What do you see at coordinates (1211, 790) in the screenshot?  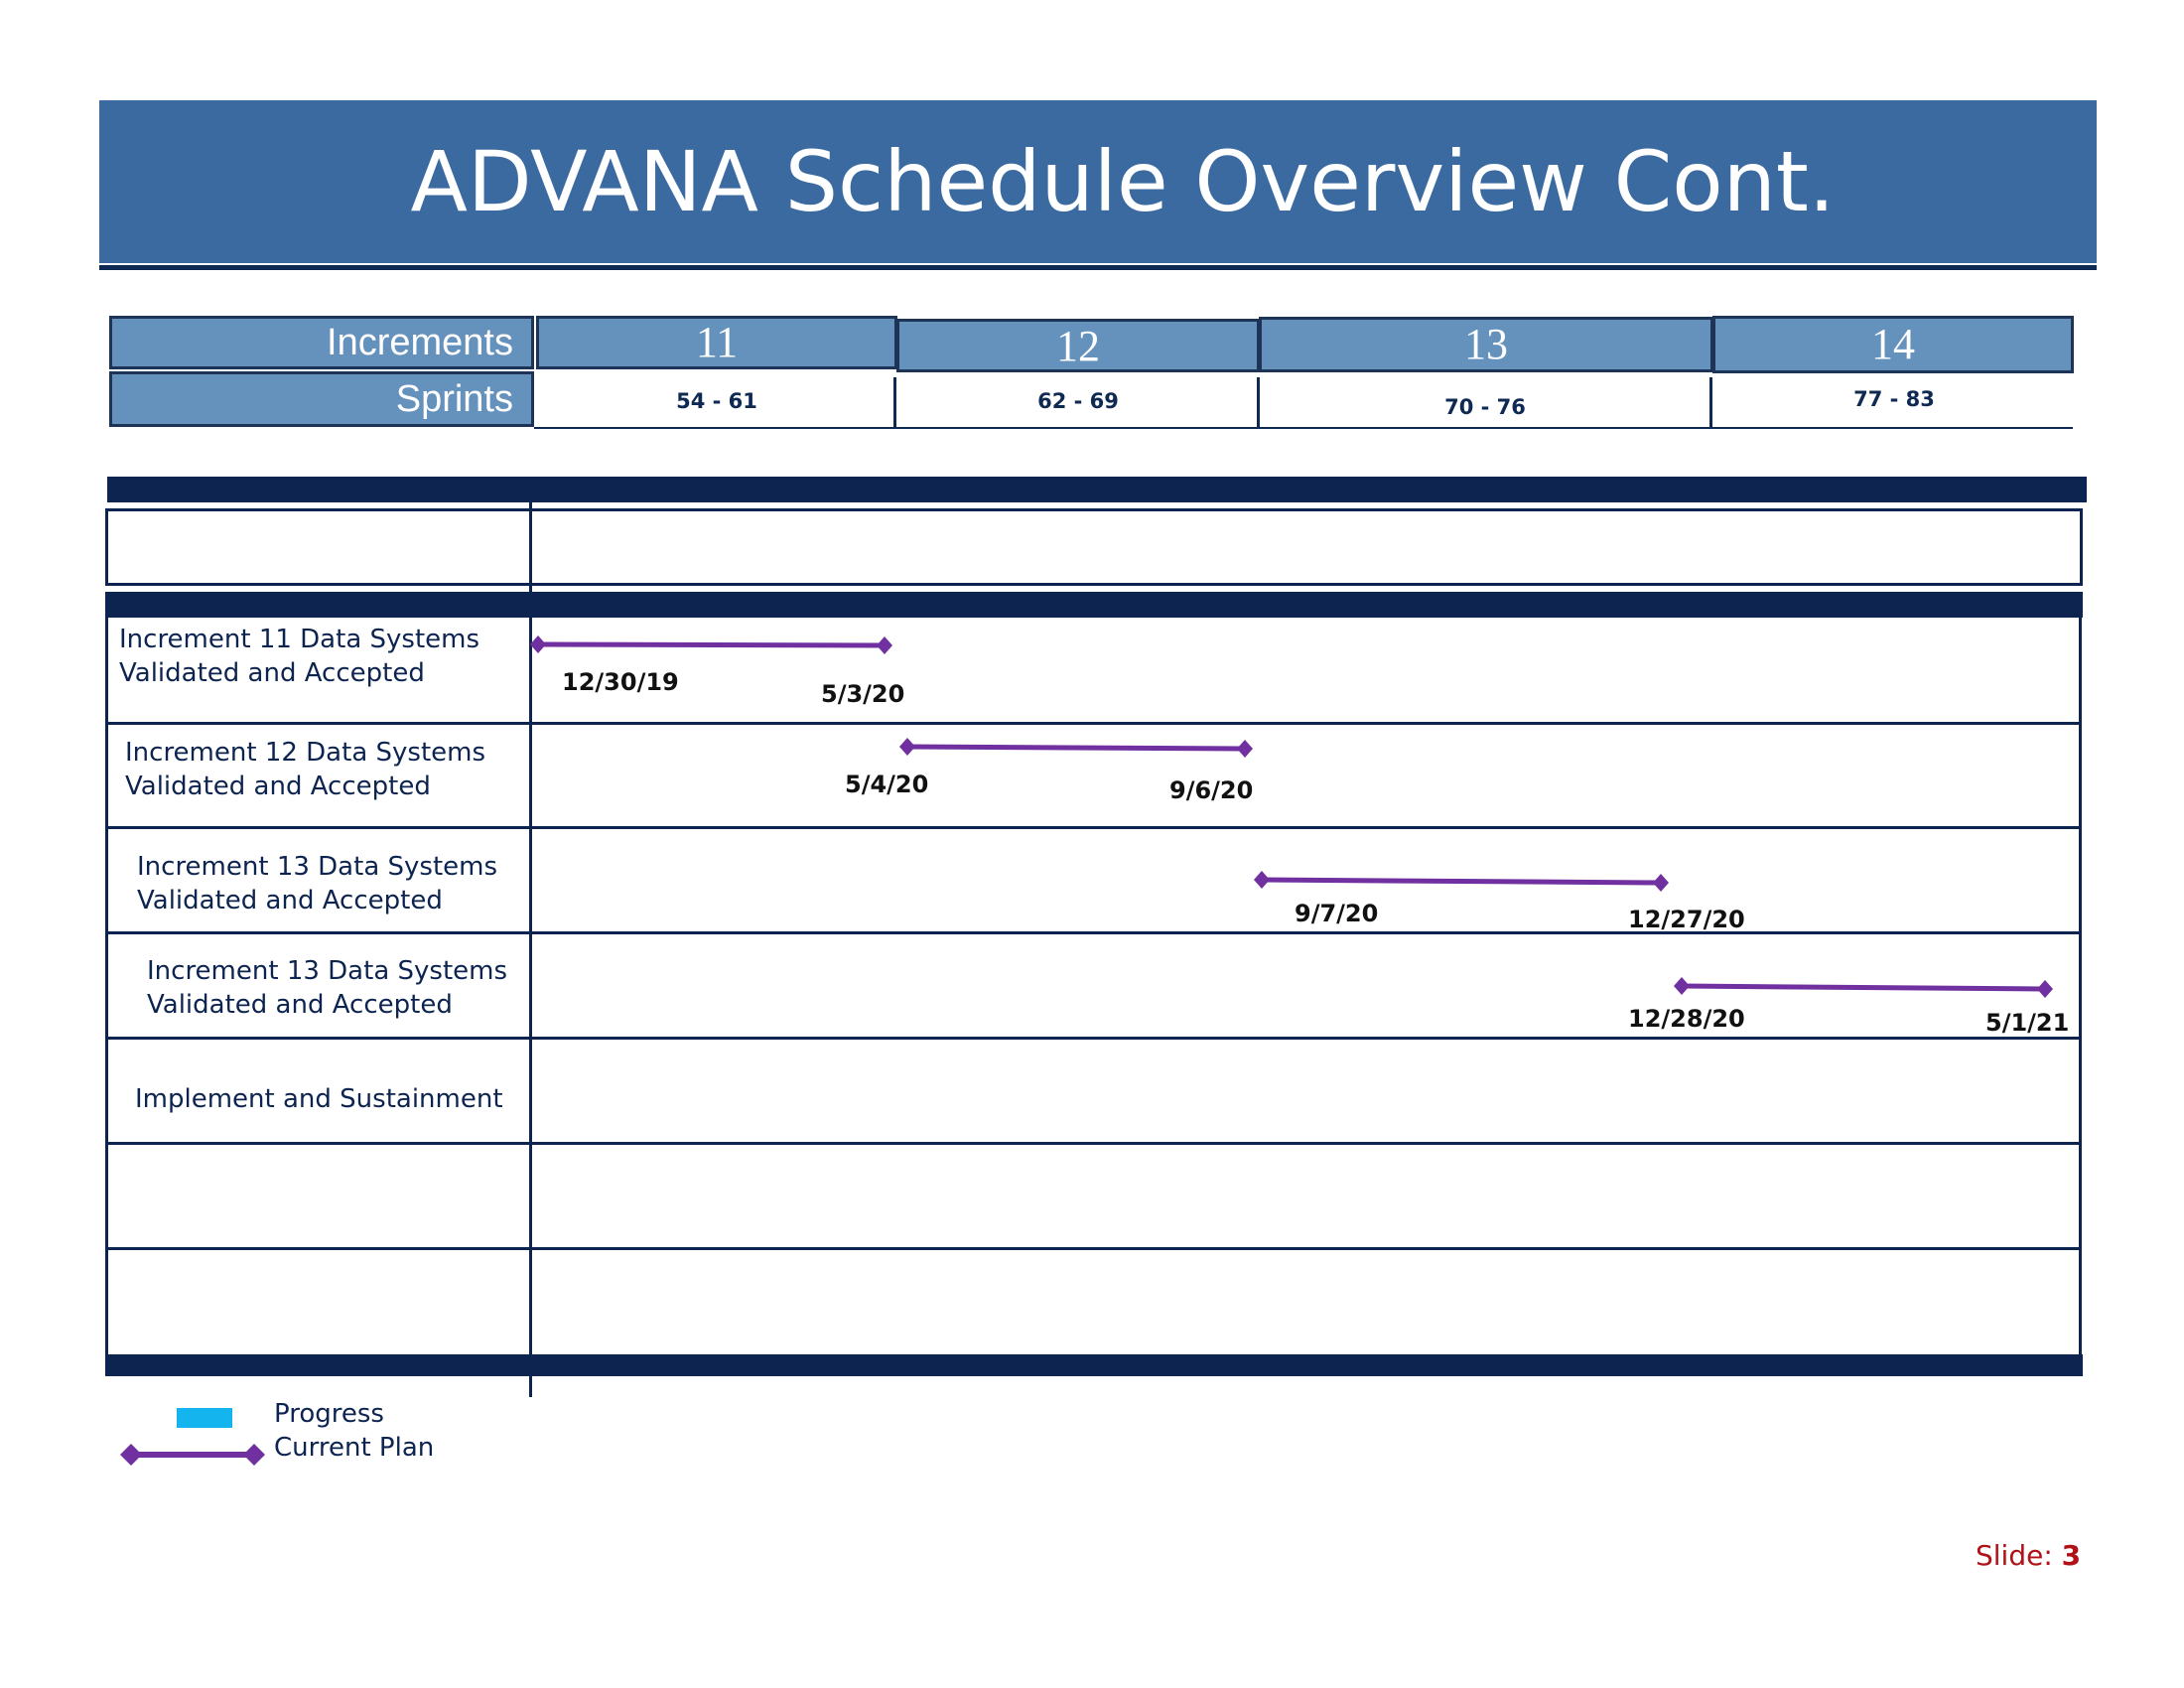 I see `end-date-increment-12: 9/6/20` at bounding box center [1211, 790].